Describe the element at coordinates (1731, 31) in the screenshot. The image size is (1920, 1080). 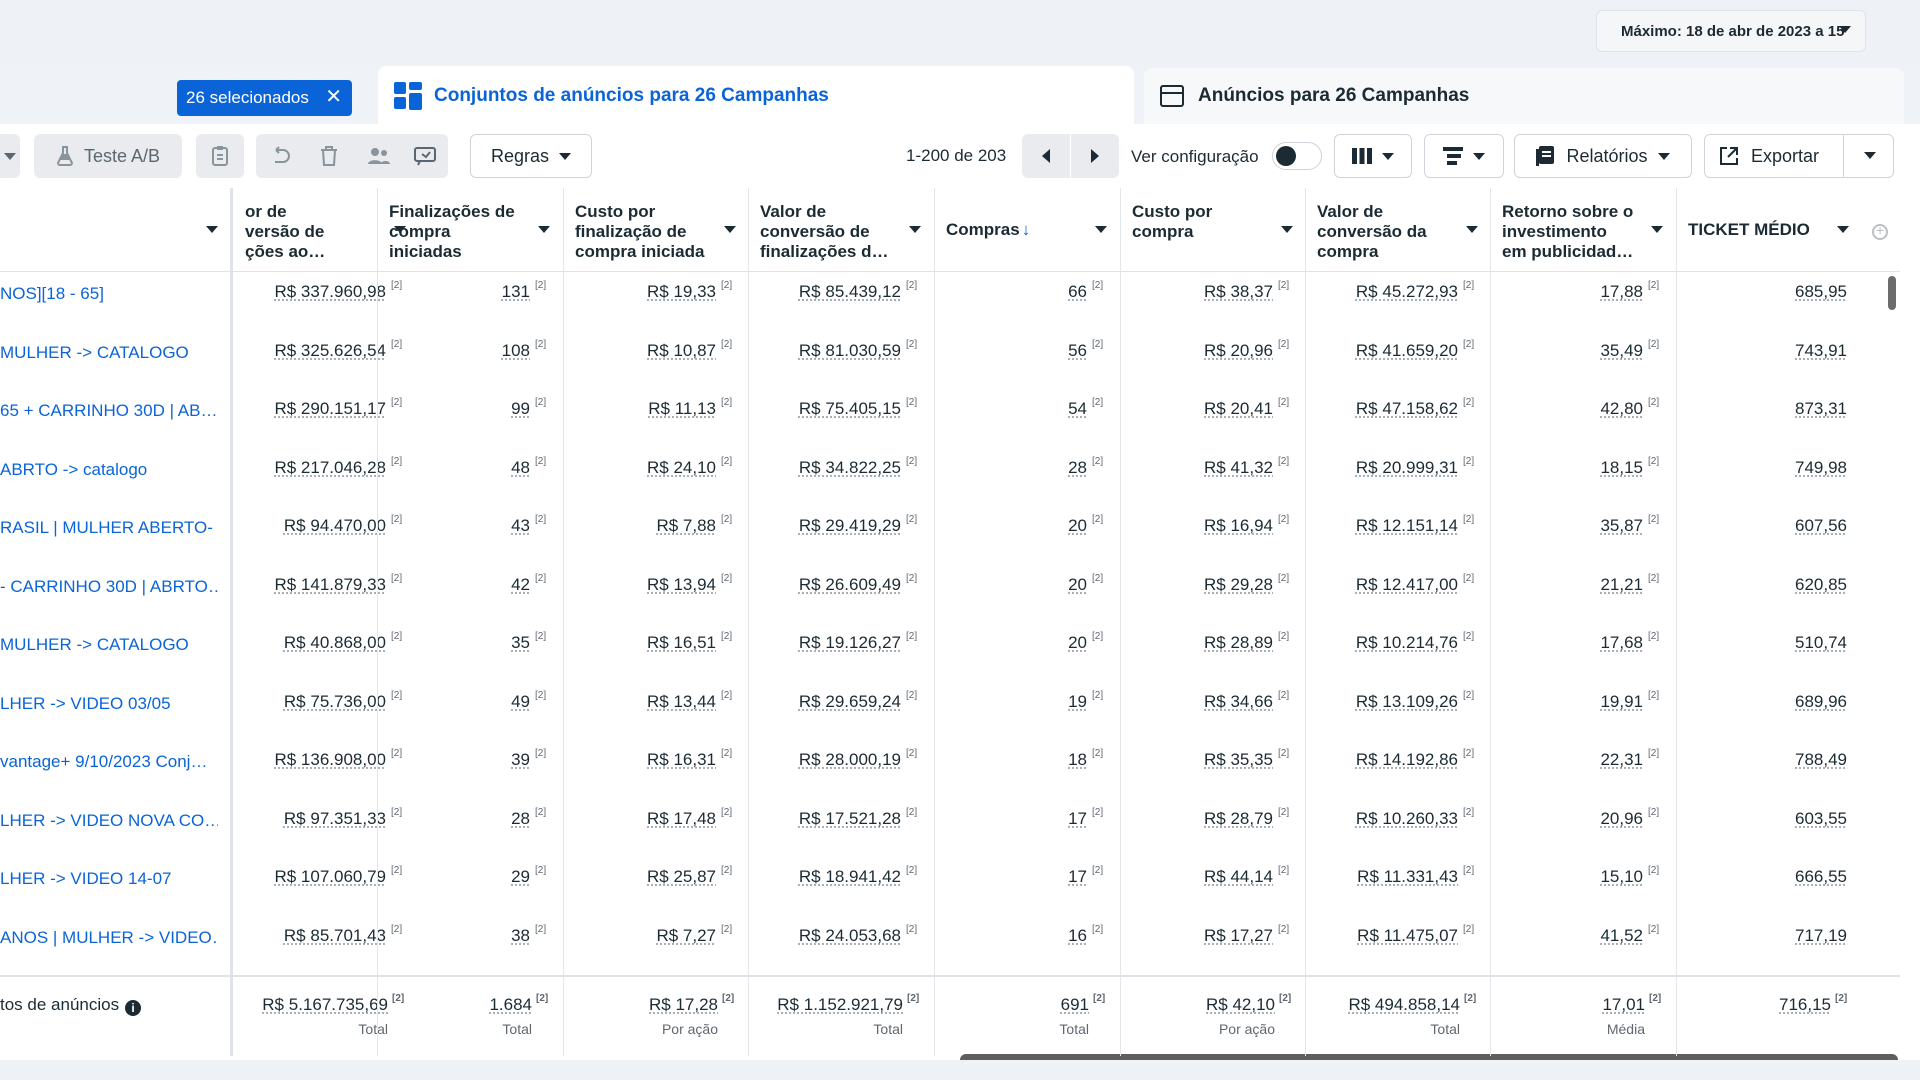
I see `date-range-picker: Máximo: 18 de abr de 2023 a 15` at that location.